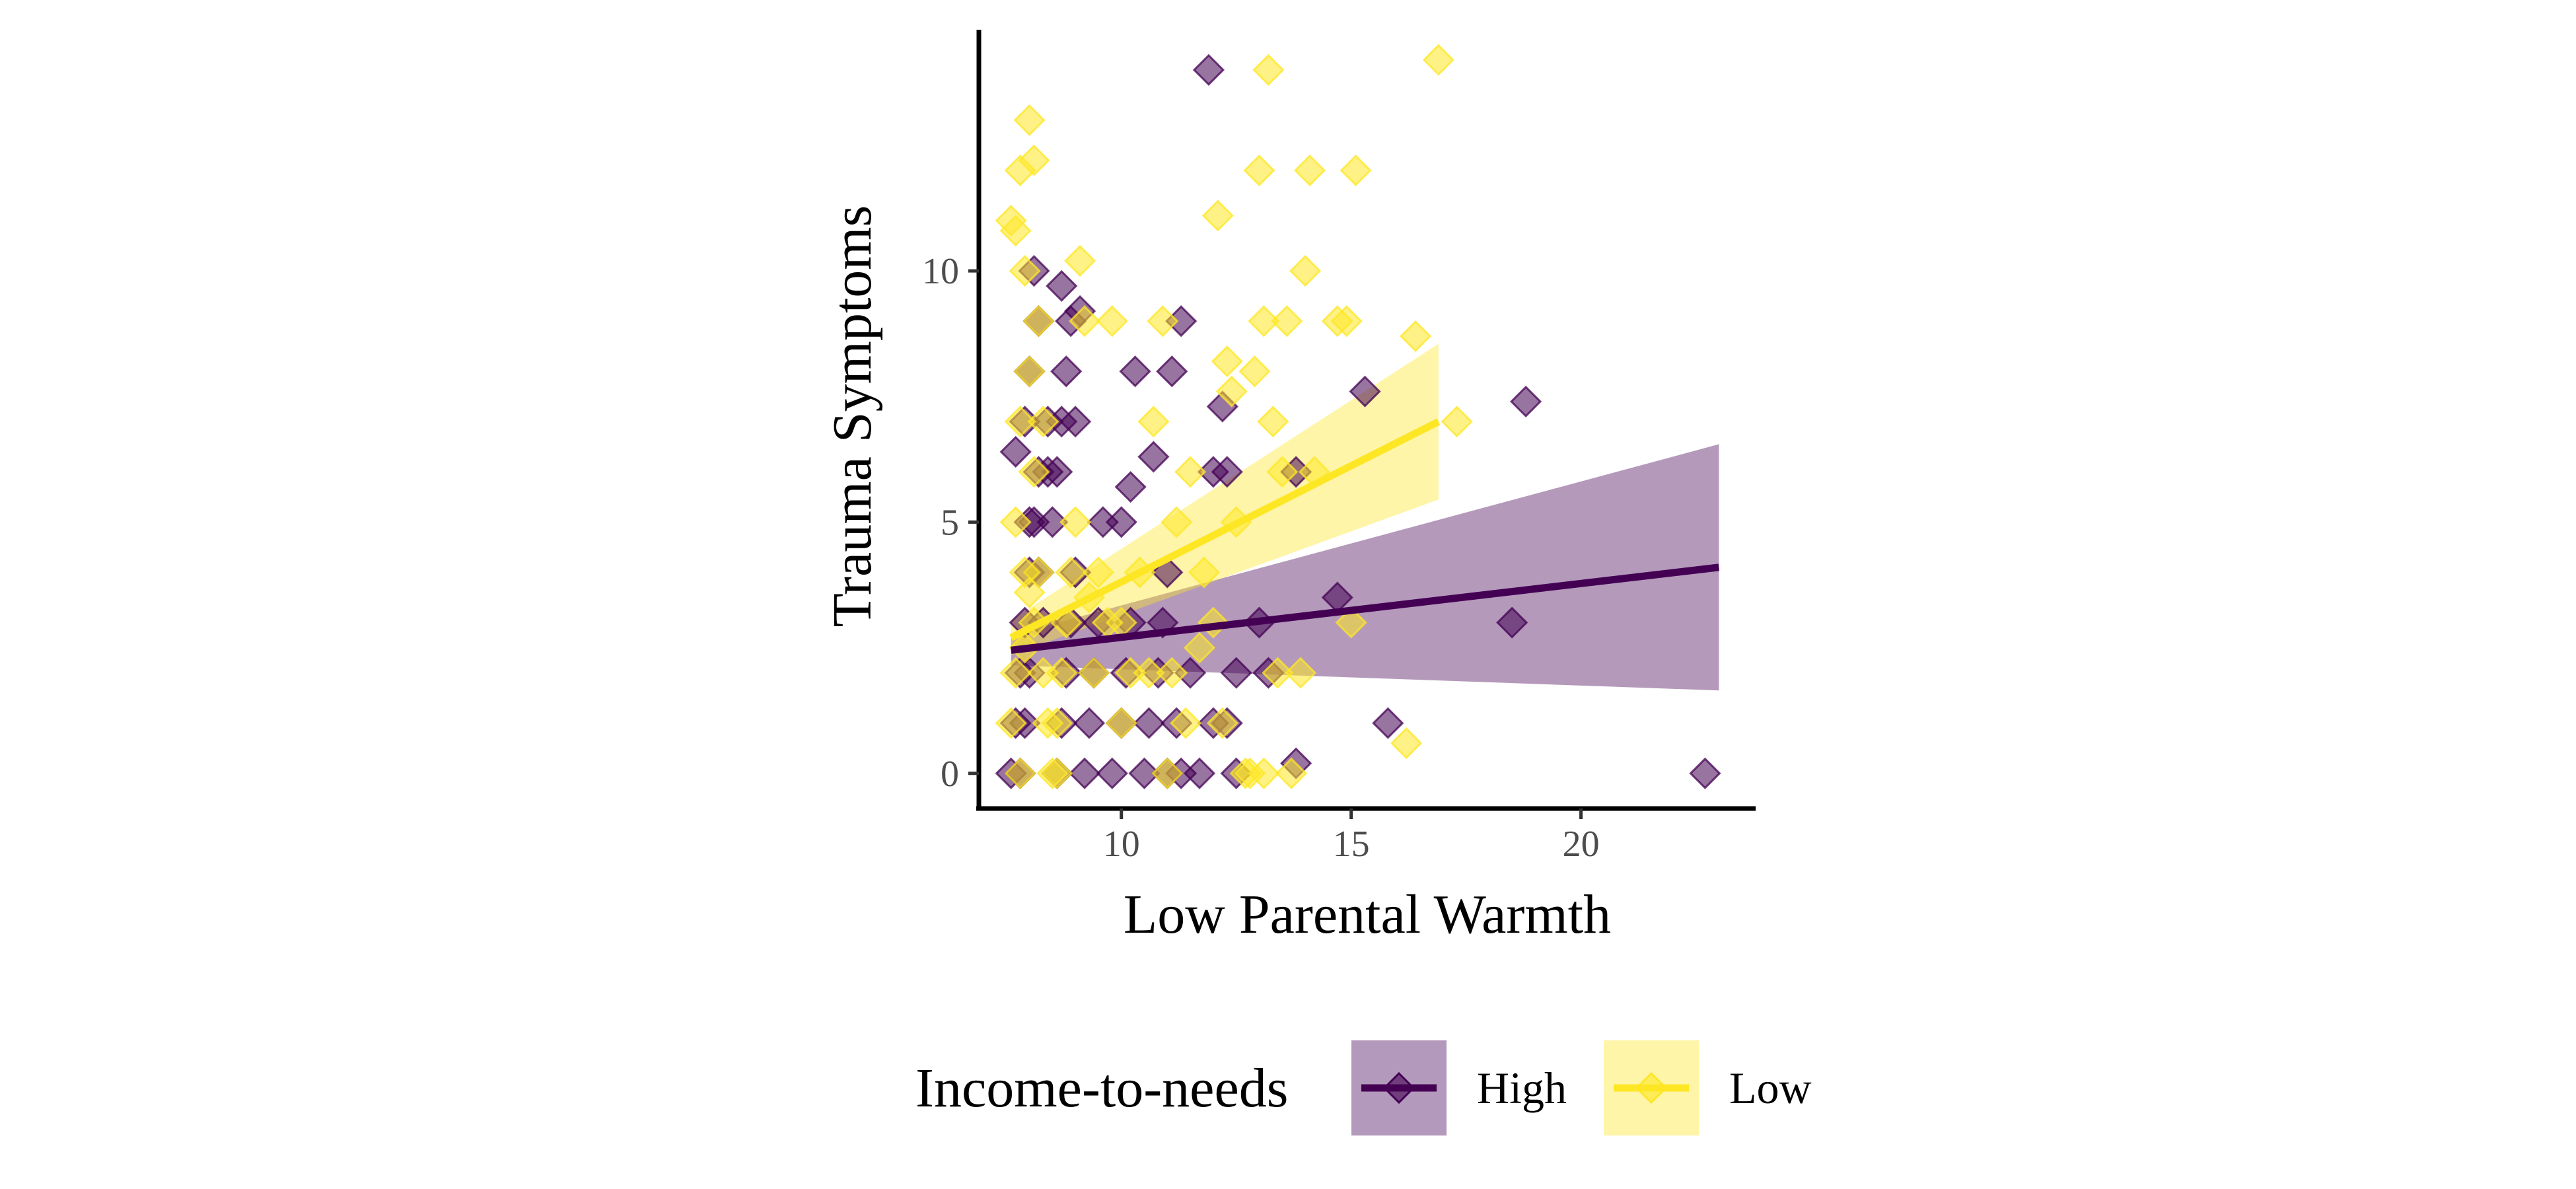 This screenshot has width=2576, height=1189. I want to click on y-tick-label: 5, so click(950, 522).